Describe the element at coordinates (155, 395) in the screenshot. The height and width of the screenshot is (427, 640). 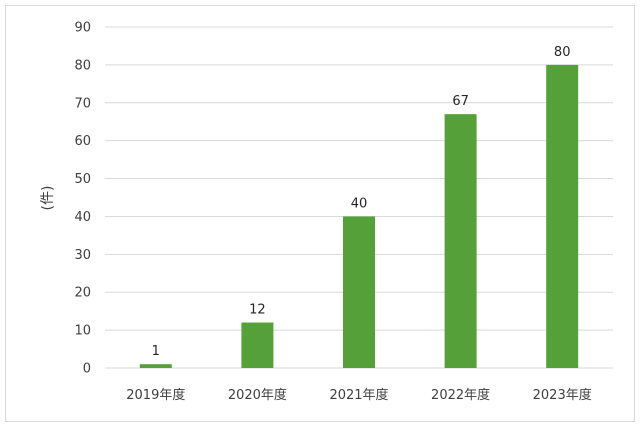
I see `x-tick-label: 2019年度` at that location.